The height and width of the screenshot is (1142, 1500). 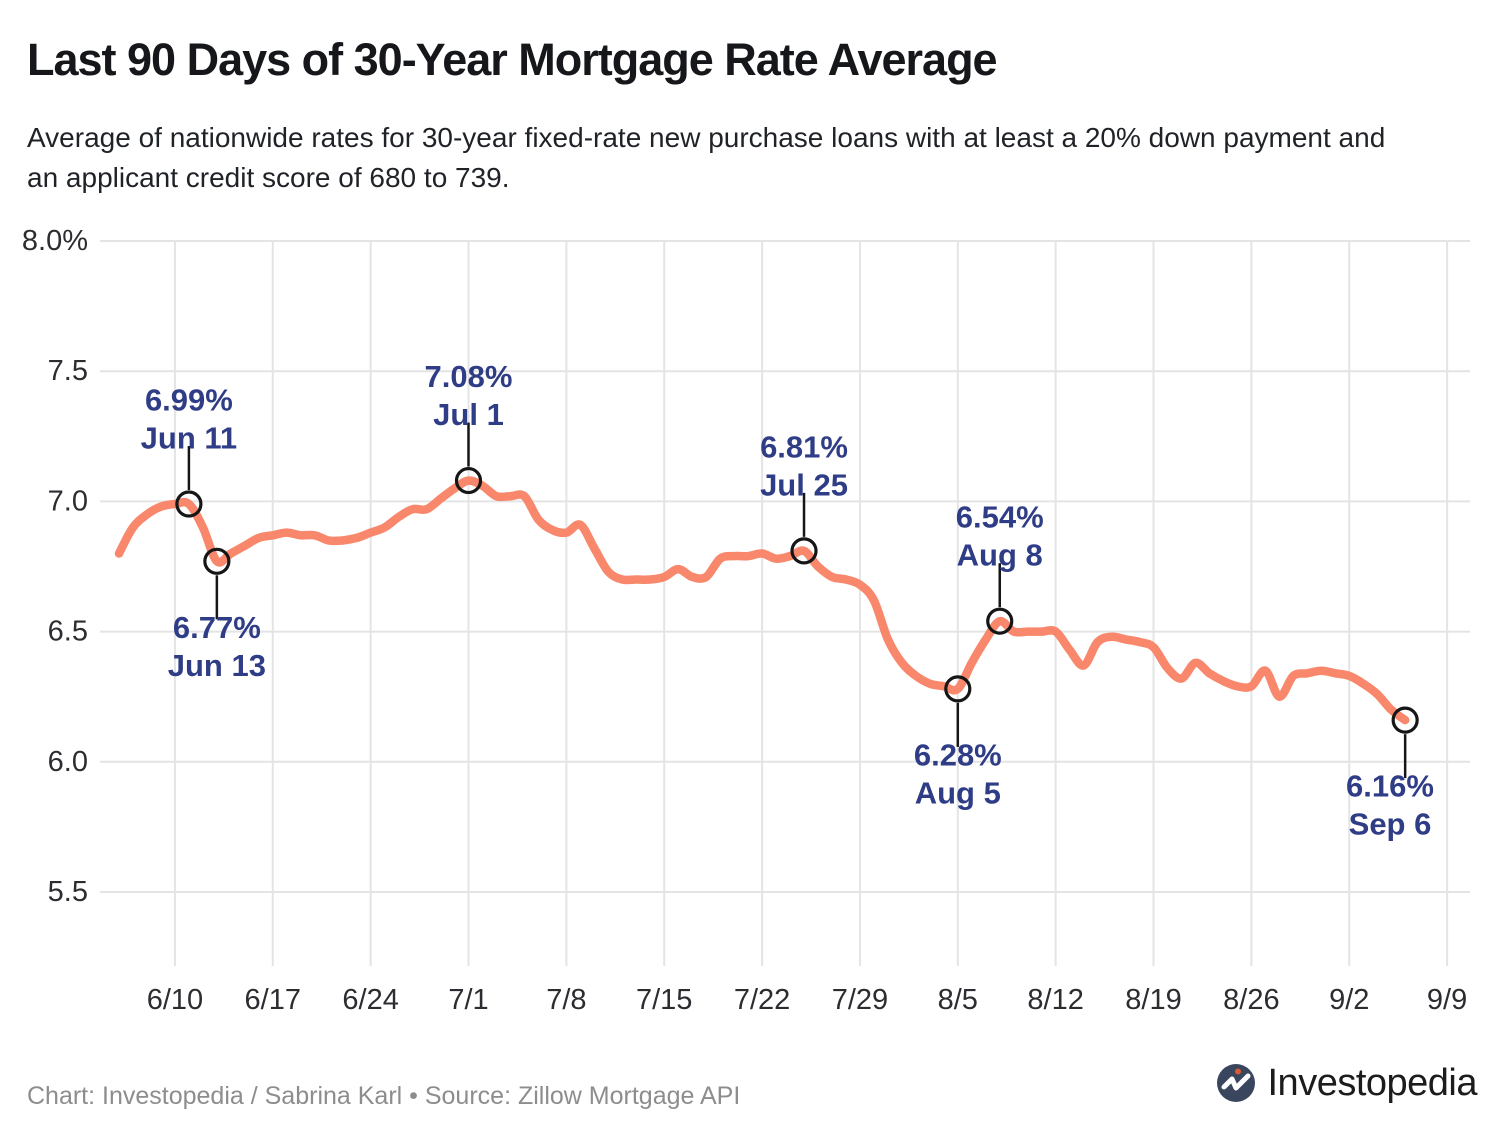 I want to click on investopedia-logo: Investopedia, so click(x=1346, y=1083).